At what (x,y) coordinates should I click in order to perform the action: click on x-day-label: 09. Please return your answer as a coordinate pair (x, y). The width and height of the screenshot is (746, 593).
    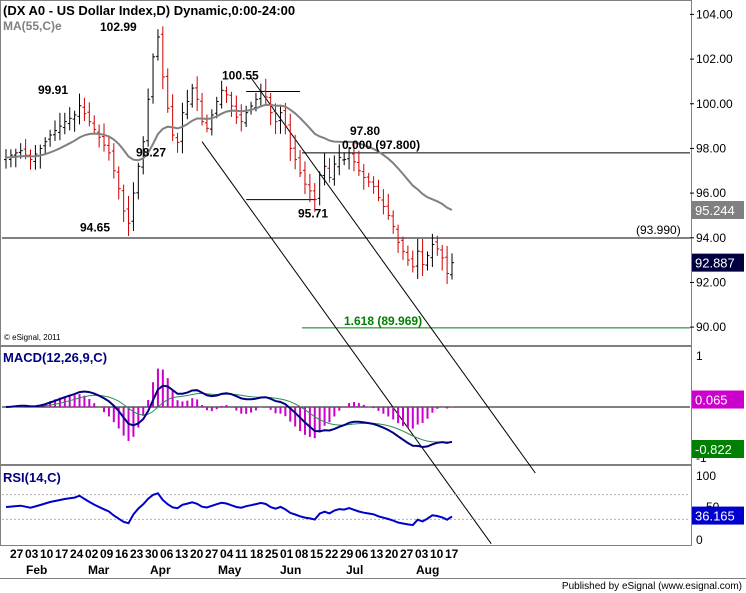
    Looking at the image, I should click on (107, 554).